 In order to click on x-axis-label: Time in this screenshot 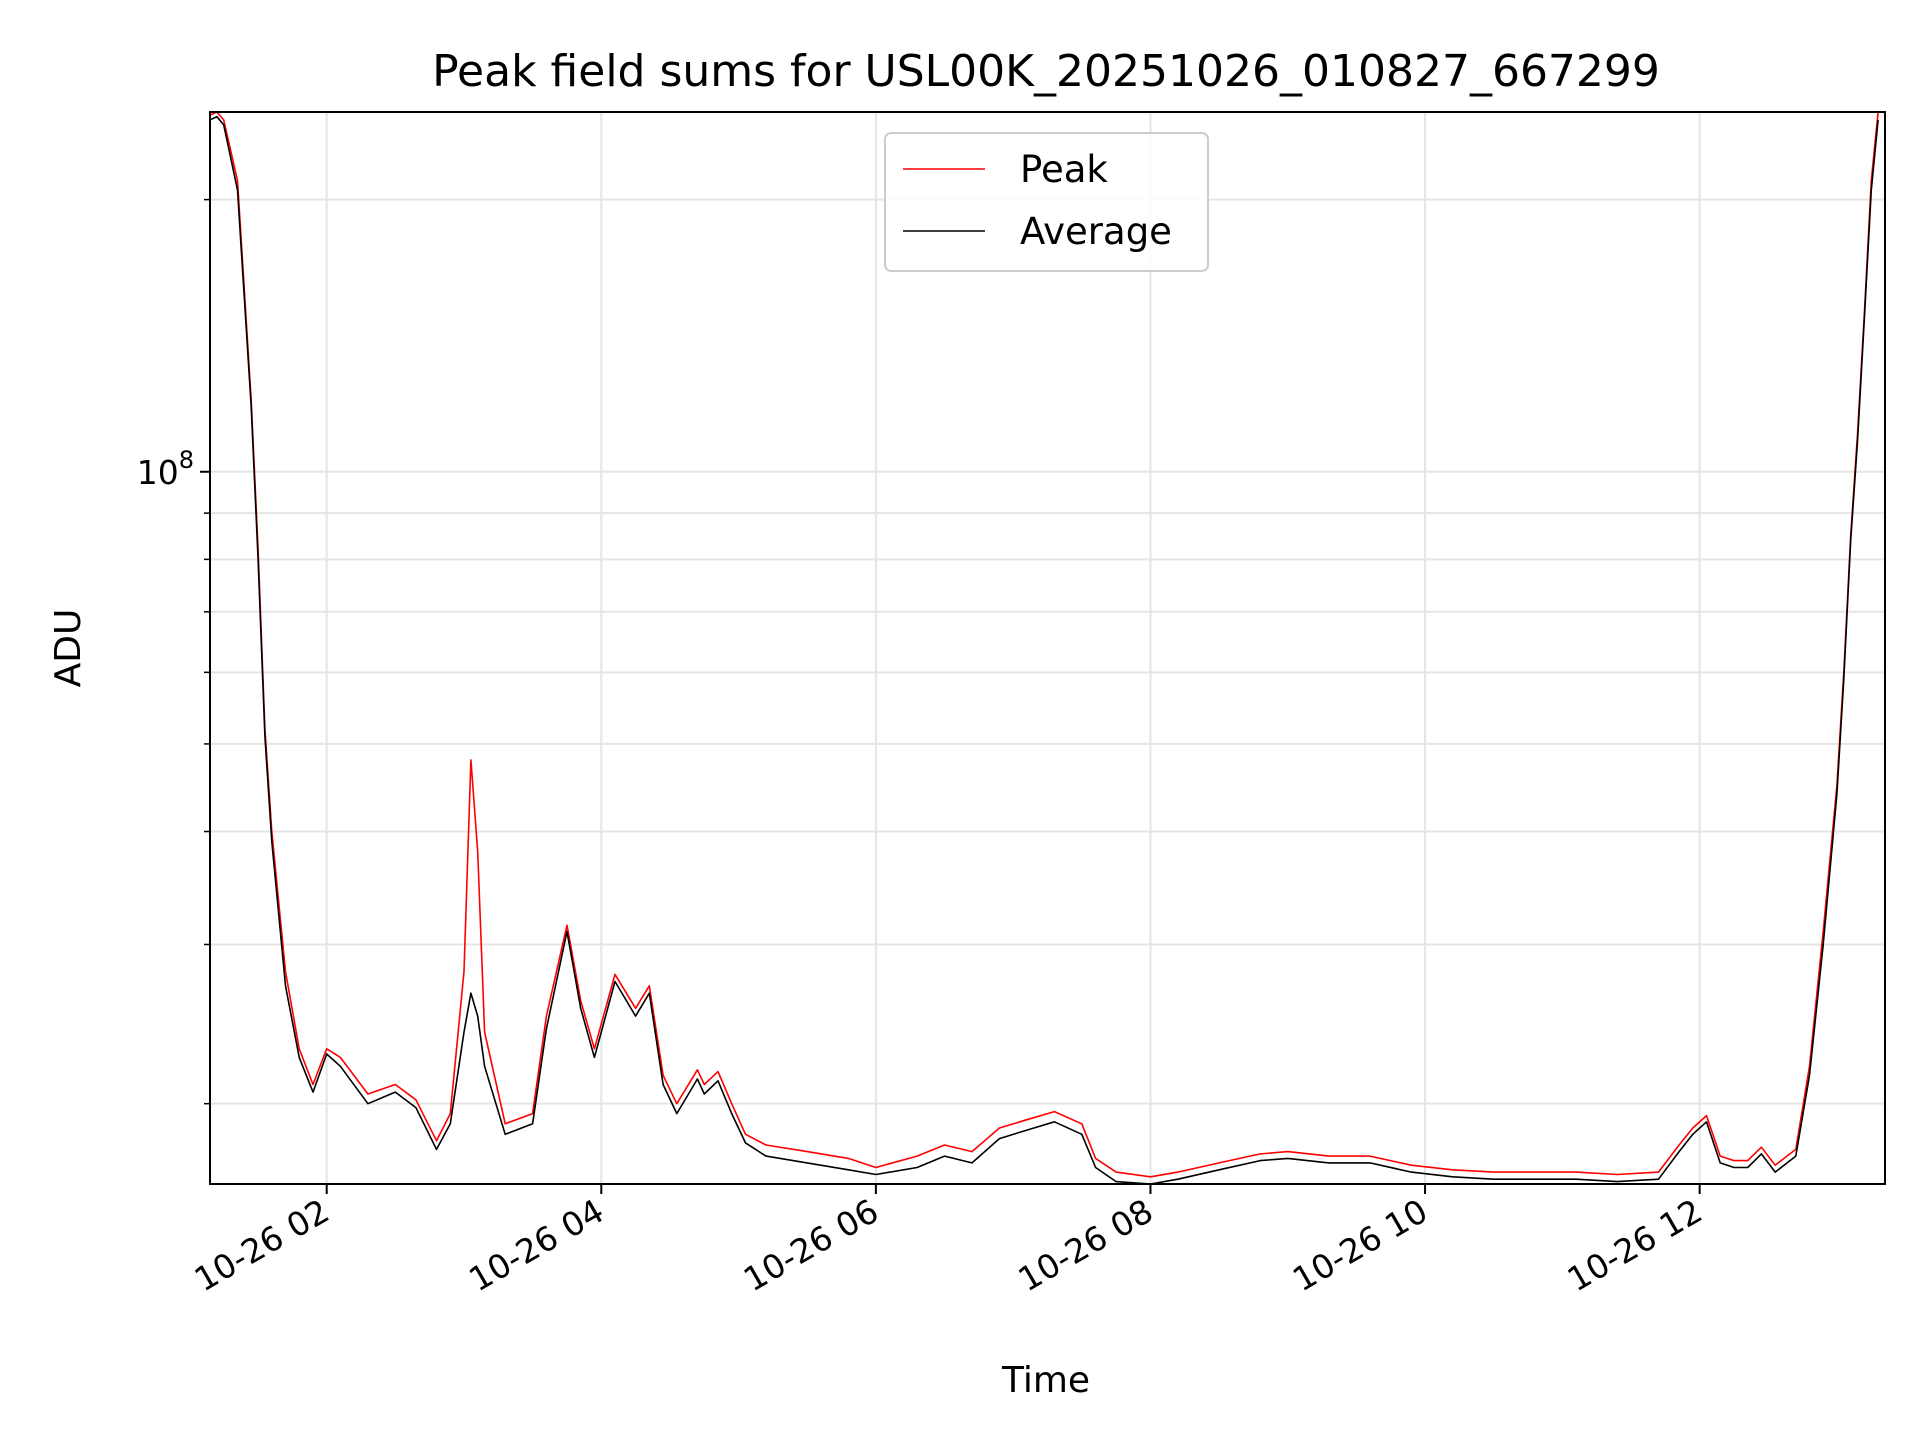, I will do `click(1045, 1380)`.